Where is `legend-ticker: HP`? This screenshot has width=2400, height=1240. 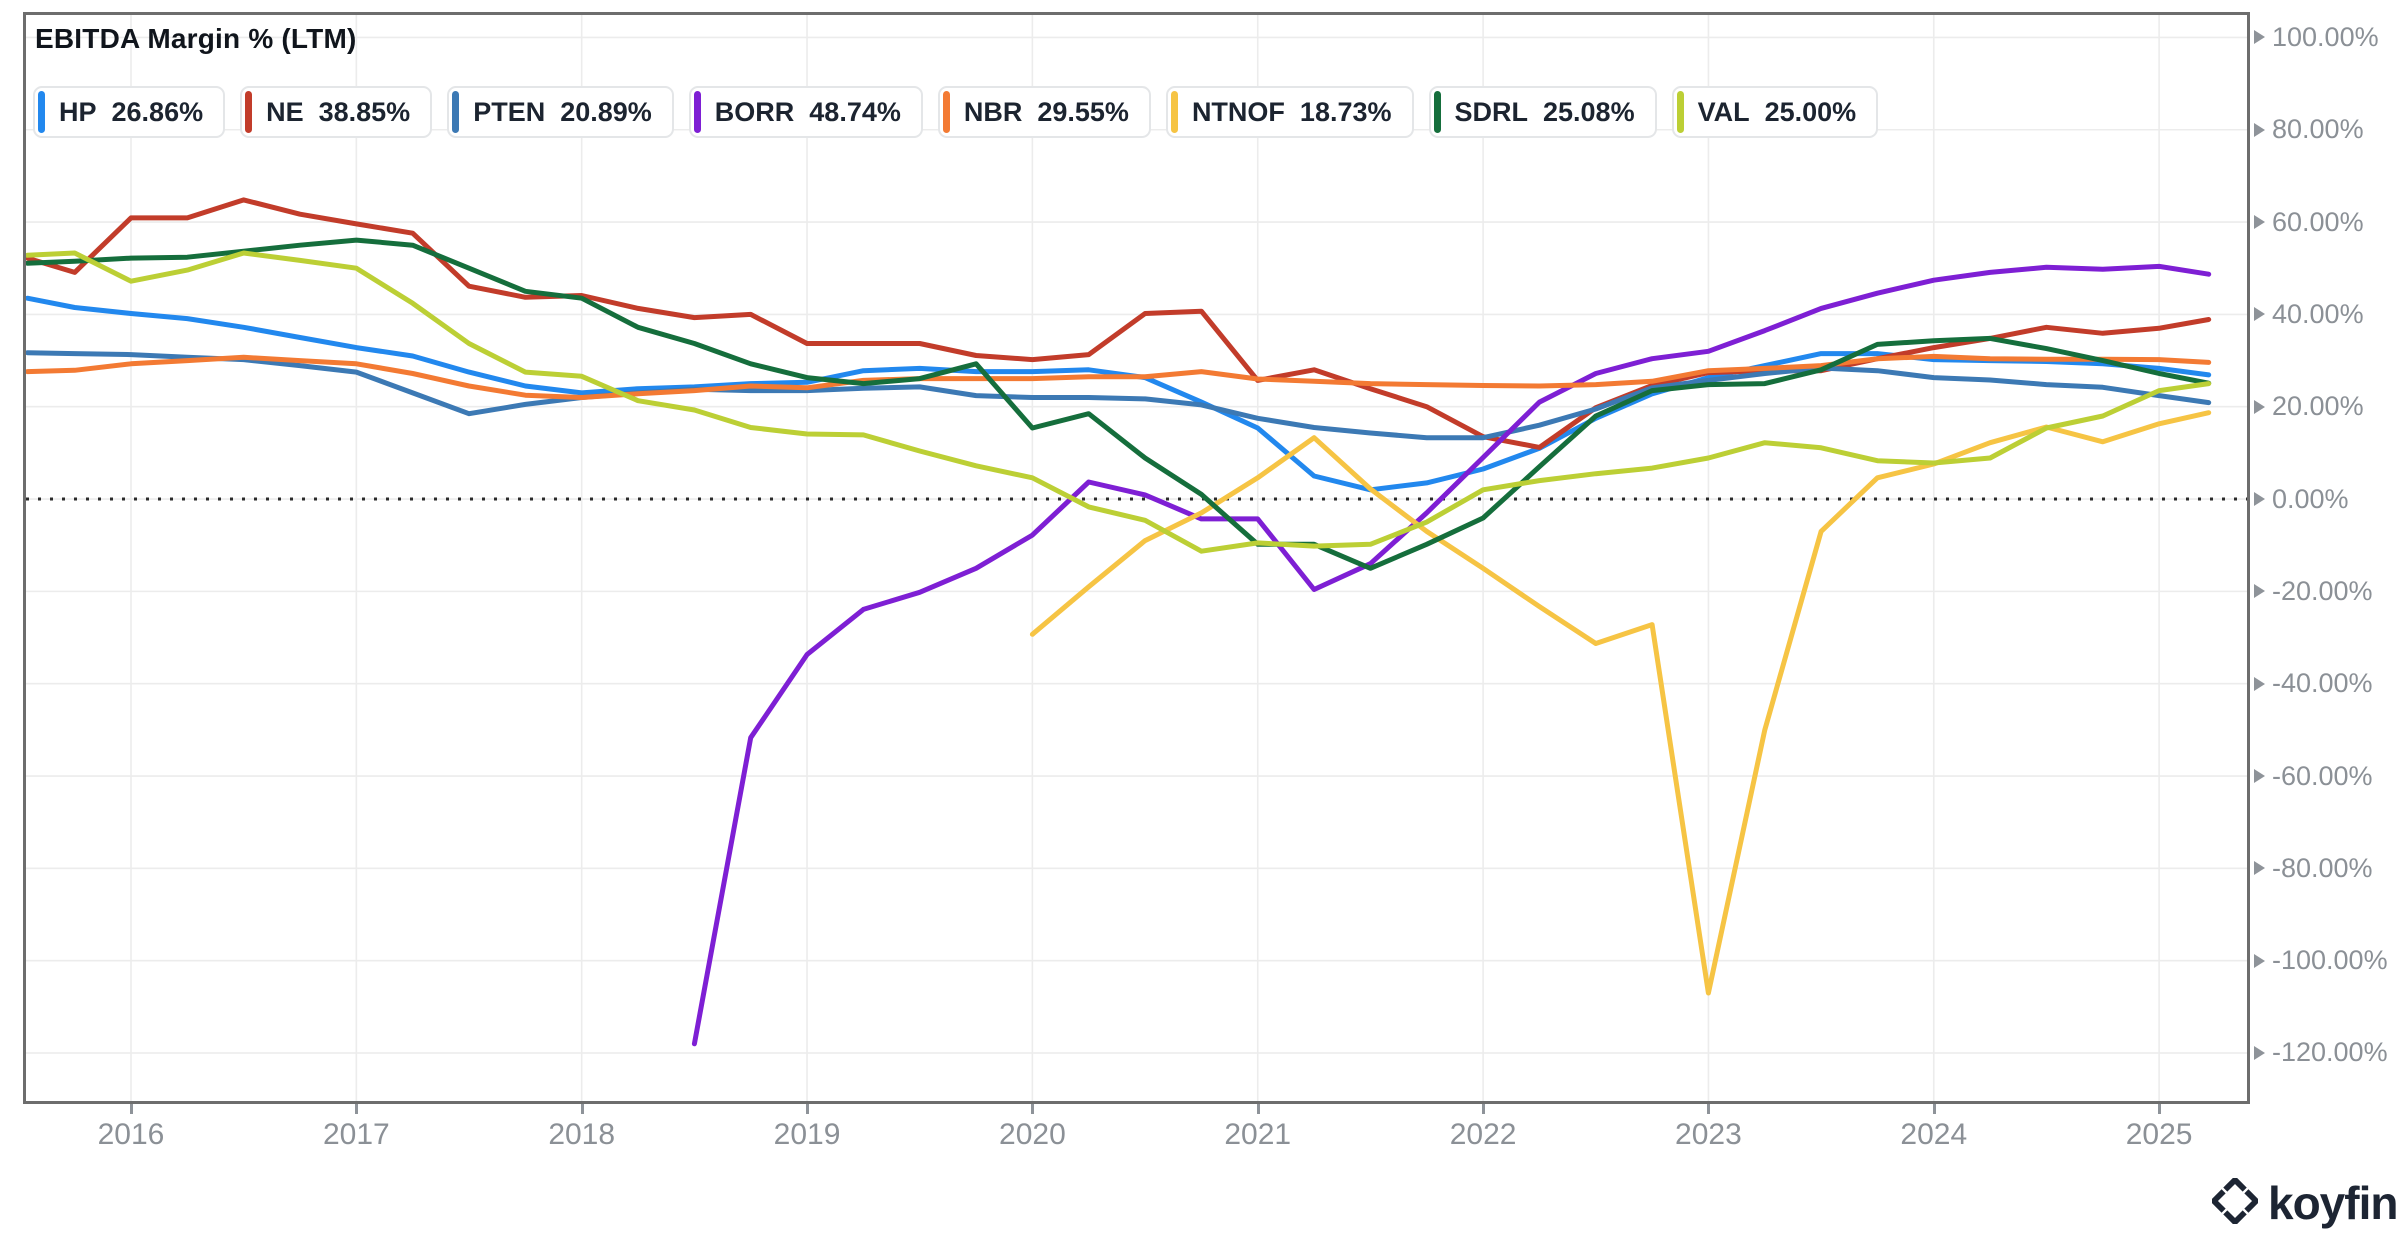 legend-ticker: HP is located at coordinates (78, 111).